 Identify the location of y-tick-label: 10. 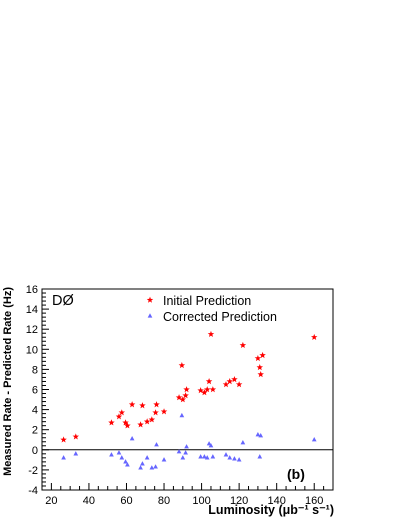
(32, 350).